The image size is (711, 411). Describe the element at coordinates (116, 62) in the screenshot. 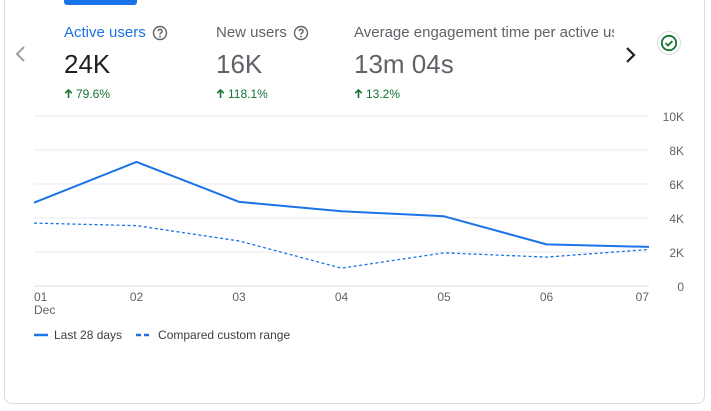

I see `metric-active-users: Active users 24K 79.6%` at that location.